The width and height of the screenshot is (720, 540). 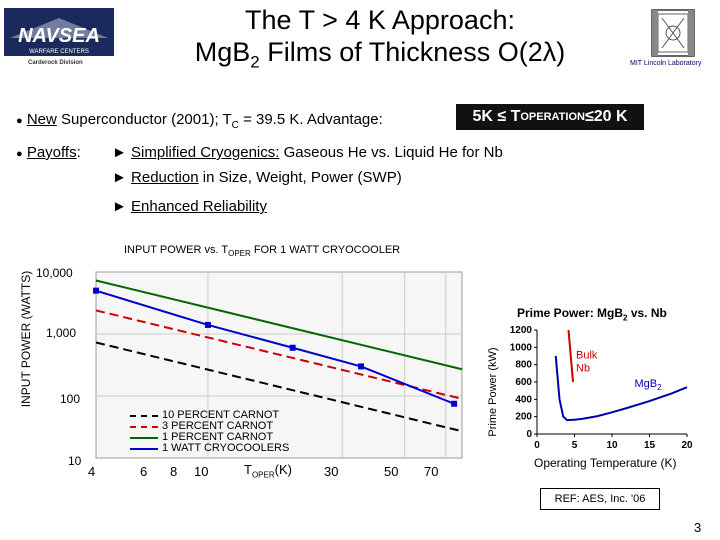 I want to click on inset-y-tick-label: 800, so click(x=523, y=365).